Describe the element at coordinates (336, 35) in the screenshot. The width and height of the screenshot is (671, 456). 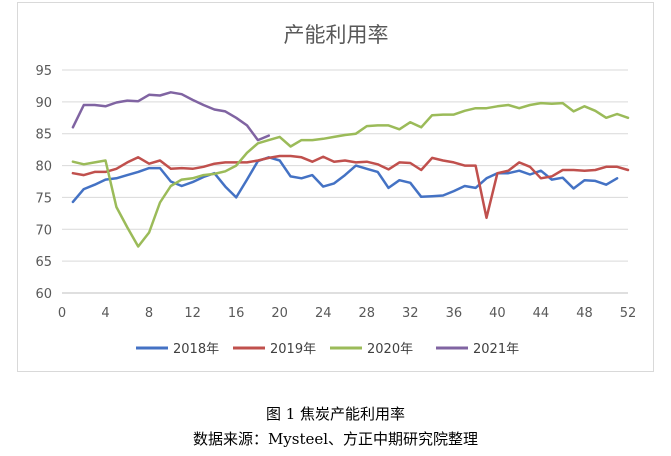
I see `chart-title: 产能利用率` at that location.